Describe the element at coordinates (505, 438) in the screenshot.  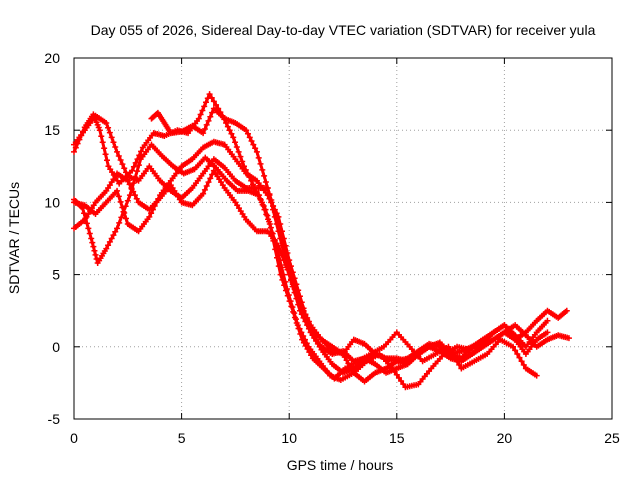
I see `x-tick-label: 20` at that location.